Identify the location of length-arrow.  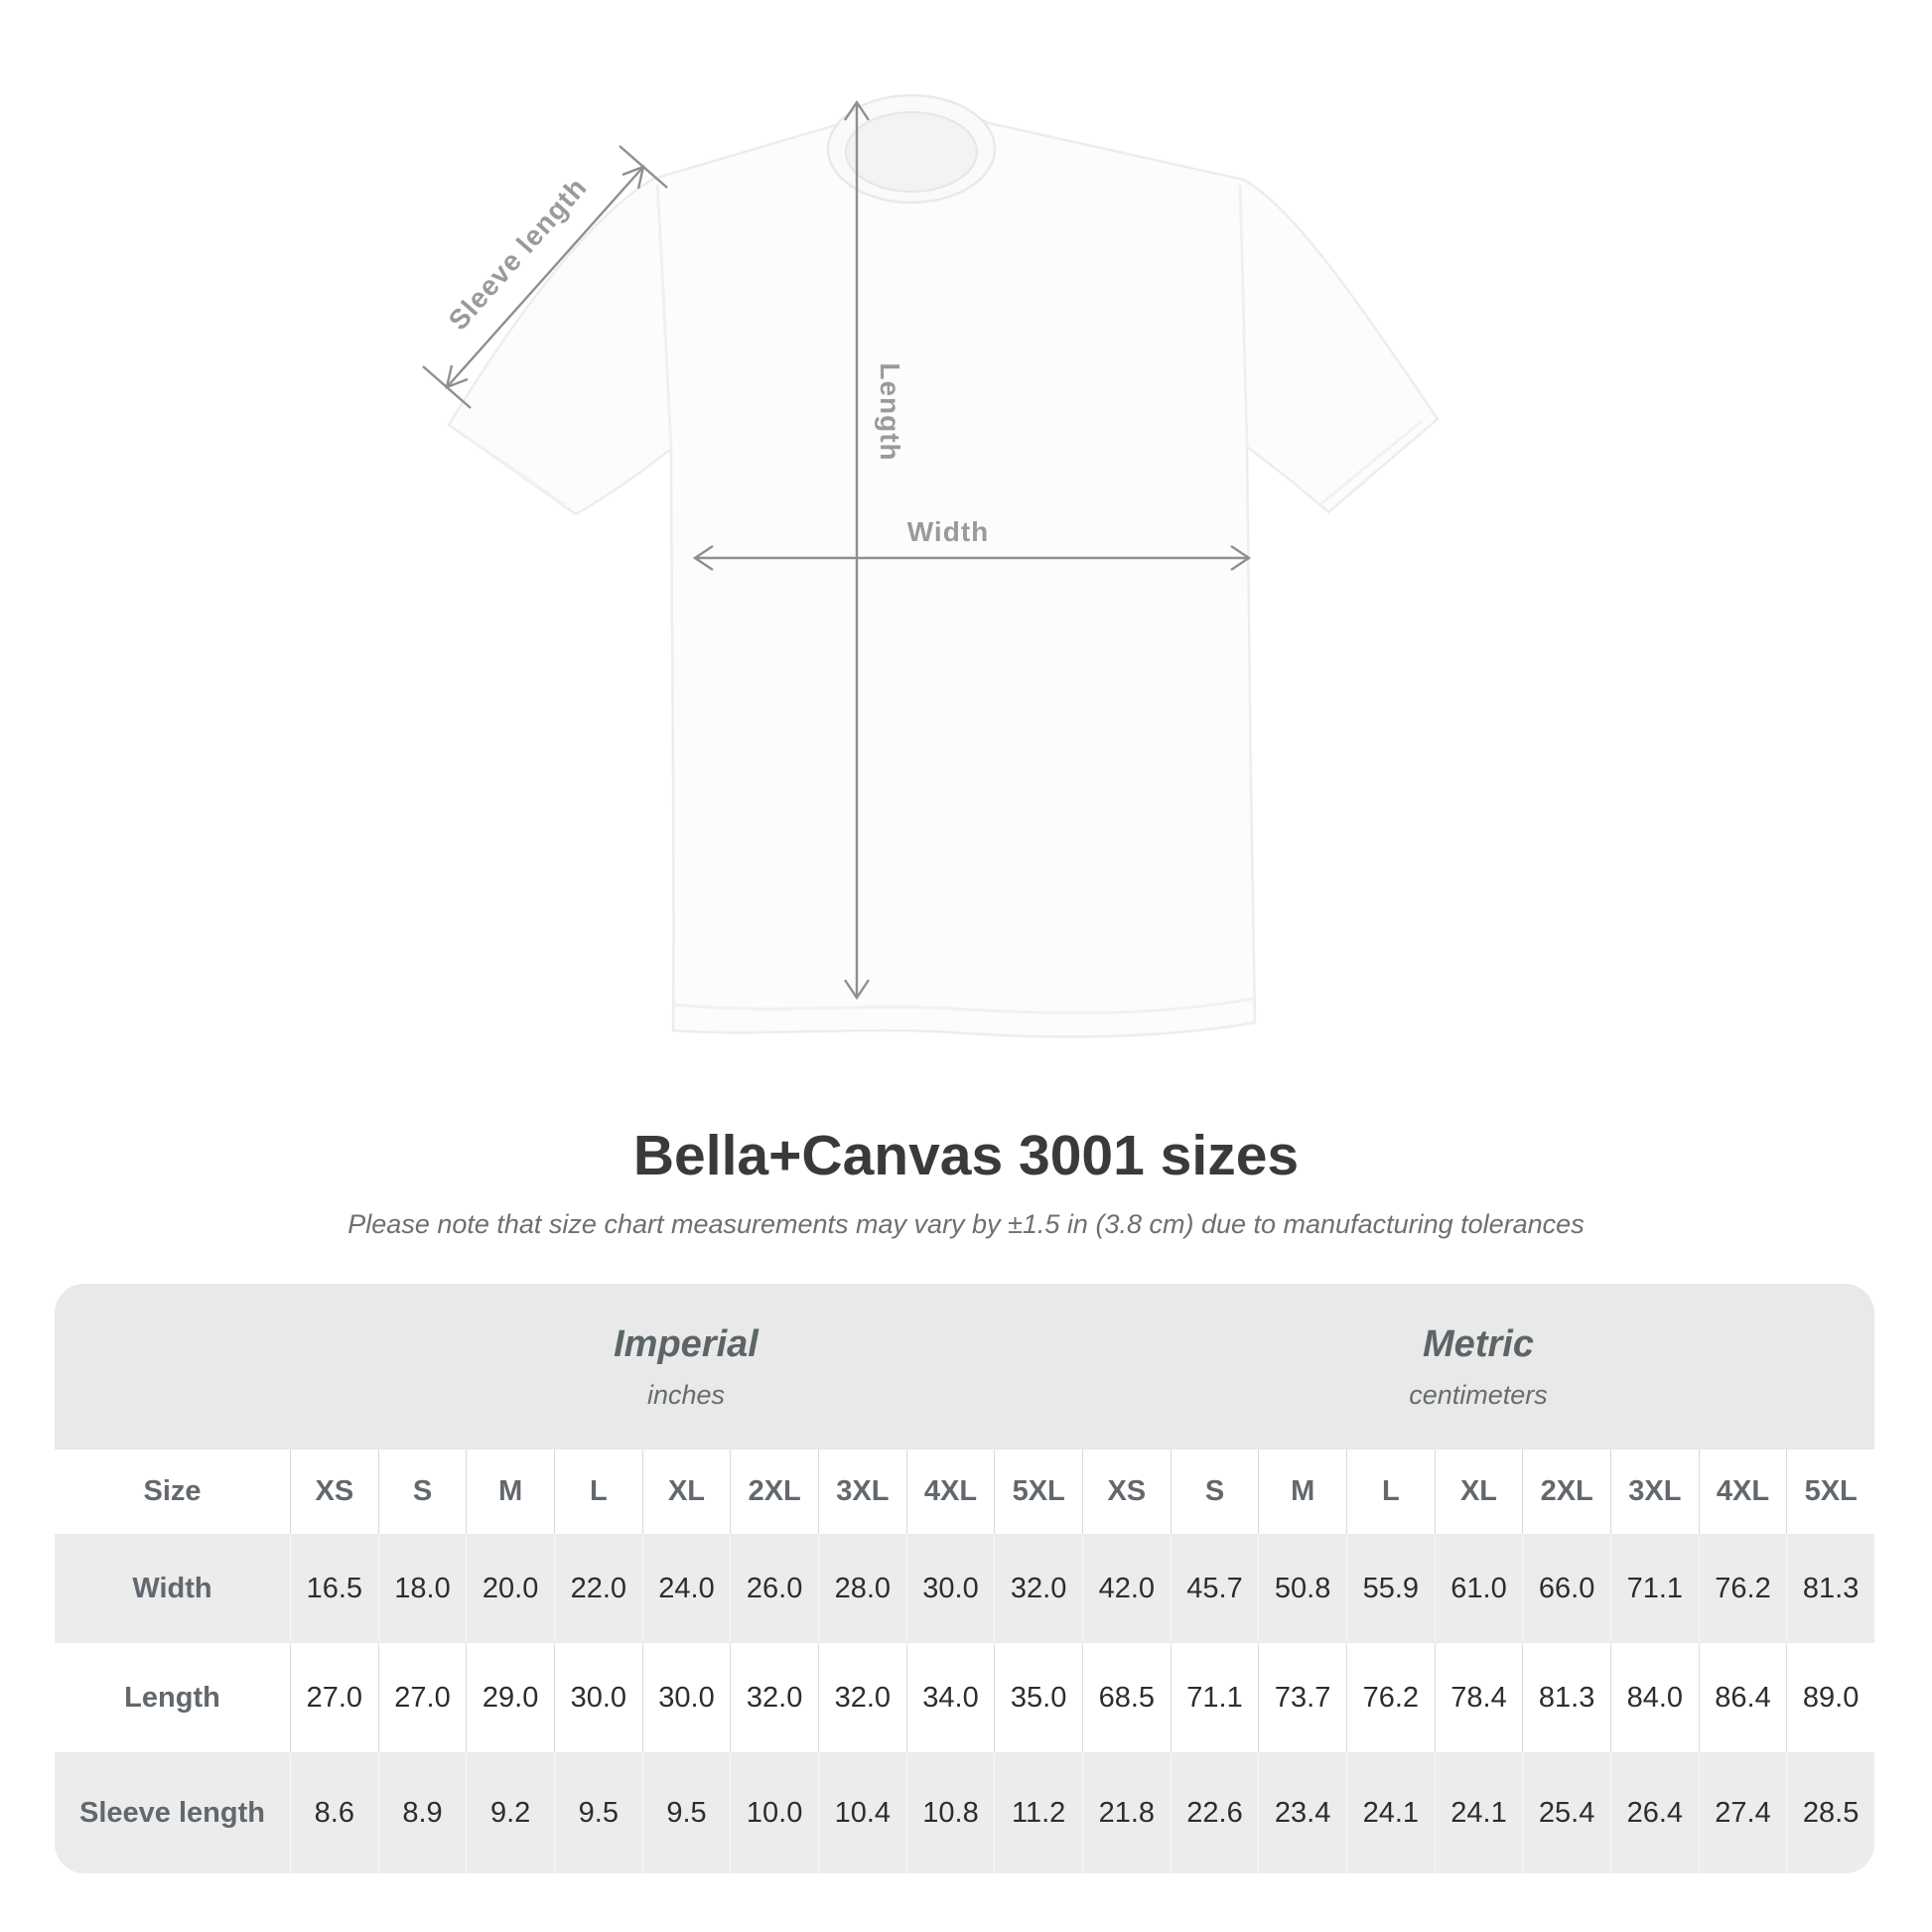
(857, 550).